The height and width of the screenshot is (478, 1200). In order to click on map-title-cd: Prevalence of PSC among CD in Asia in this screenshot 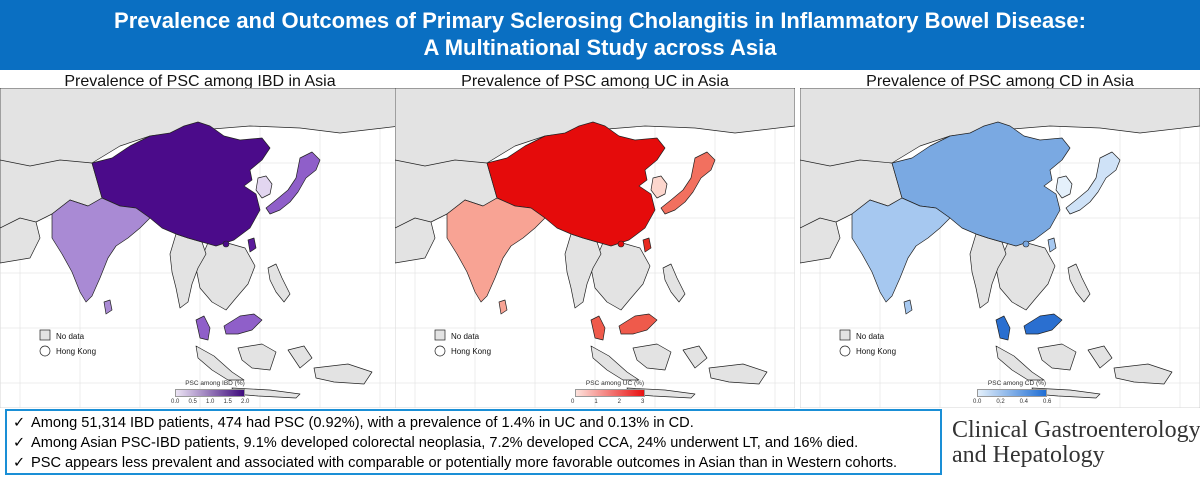, I will do `click(1000, 81)`.